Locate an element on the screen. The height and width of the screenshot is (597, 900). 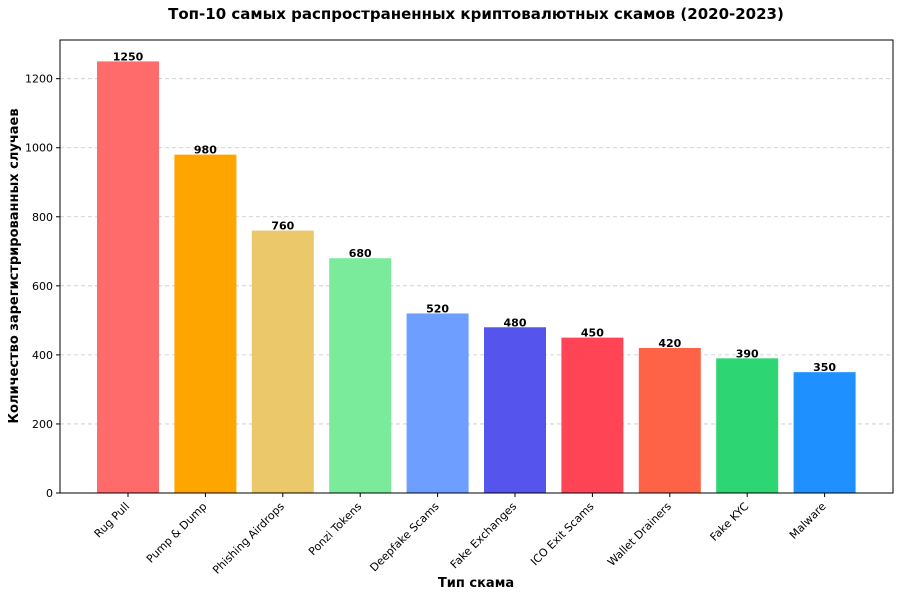
x-axis-label: Тип скама is located at coordinates (476, 583).